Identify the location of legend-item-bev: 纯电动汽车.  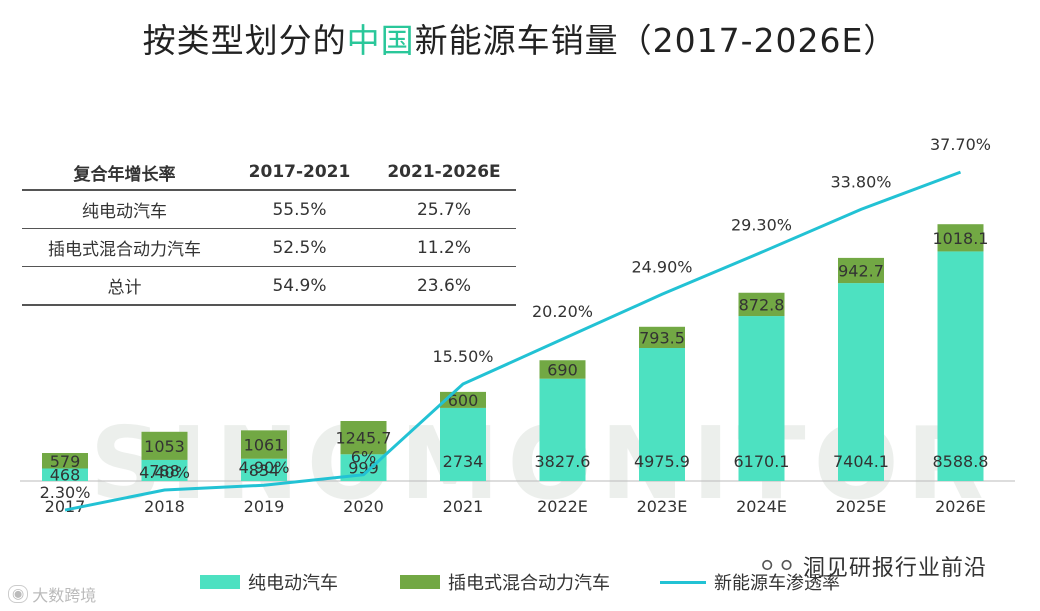
(269, 582).